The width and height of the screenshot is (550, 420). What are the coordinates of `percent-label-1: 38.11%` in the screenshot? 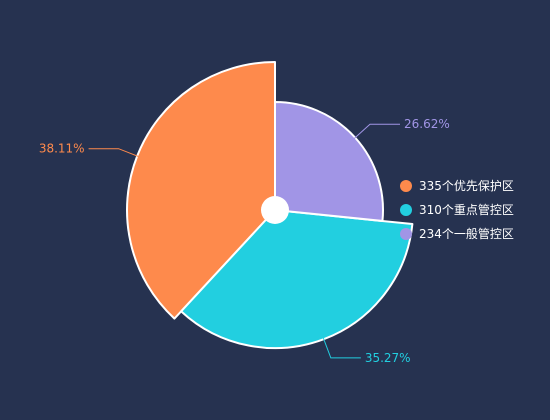 It's located at (62, 149).